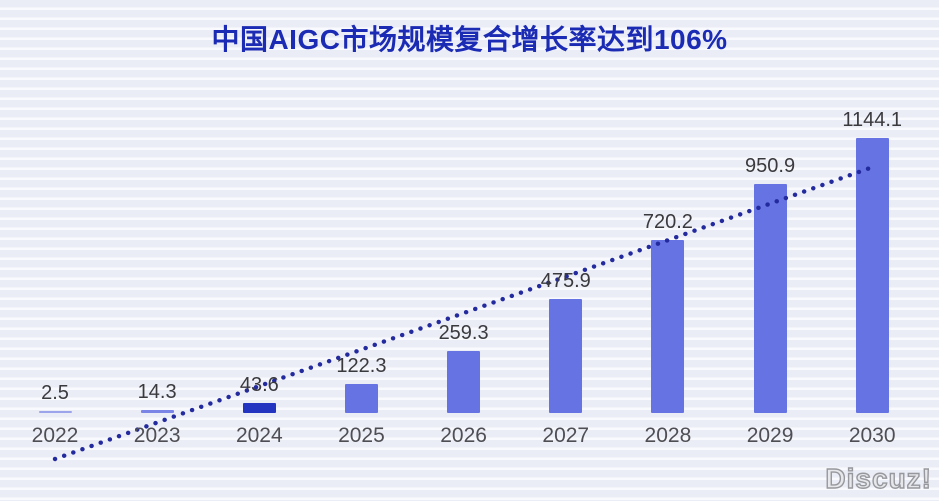 The width and height of the screenshot is (939, 501). What do you see at coordinates (361, 435) in the screenshot?
I see `x-axis-label: 2025` at bounding box center [361, 435].